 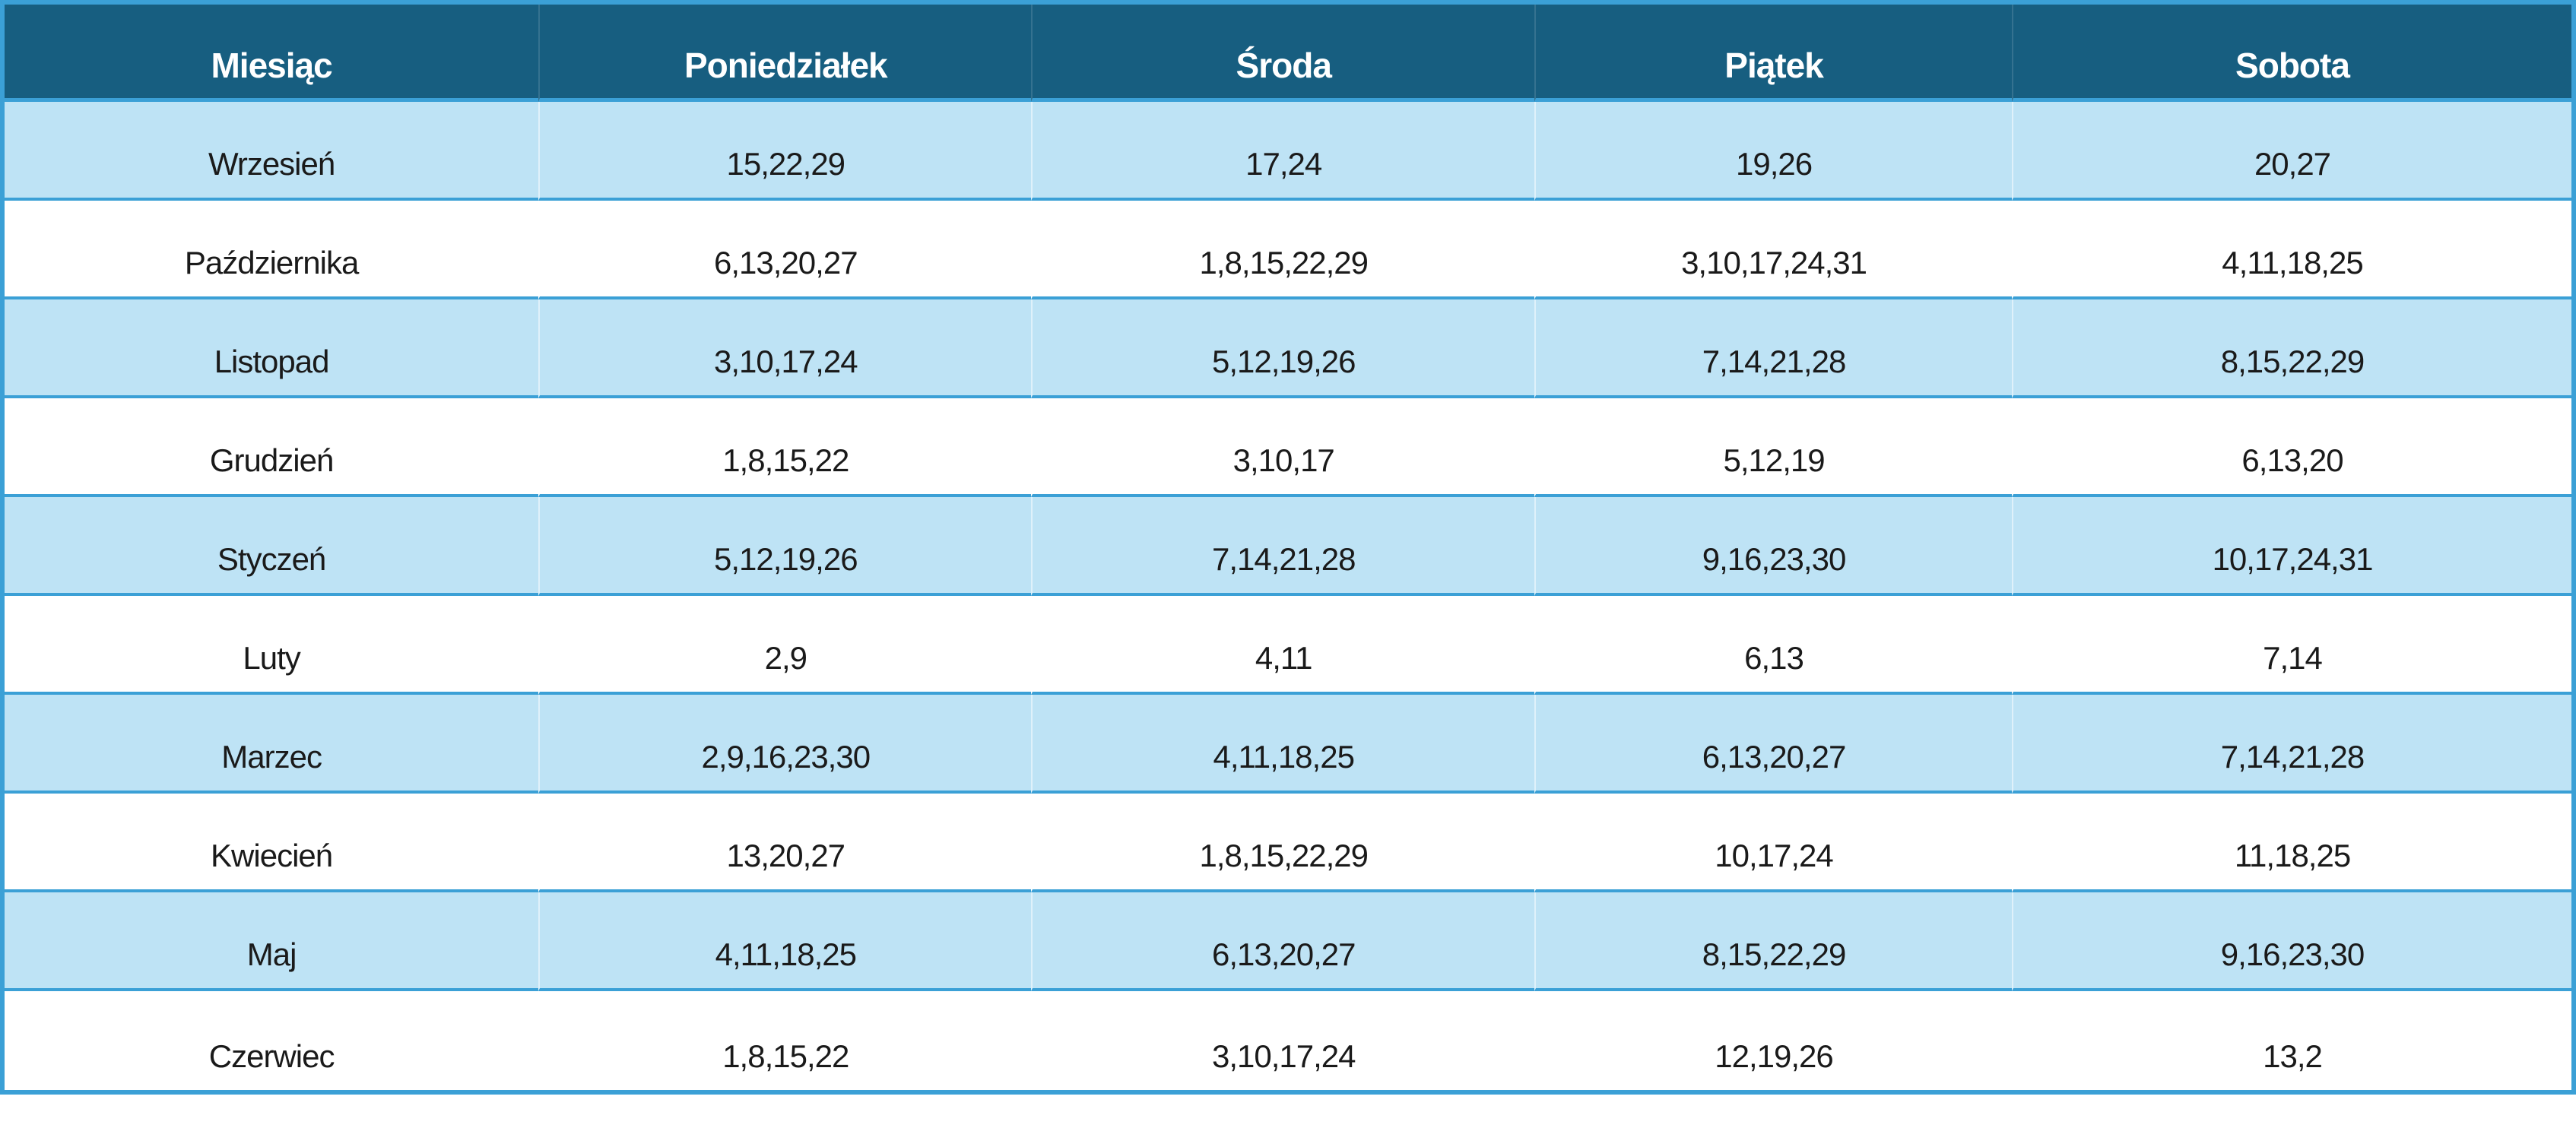 What do you see at coordinates (1283, 152) in the screenshot?
I see `days-cell: 17,24` at bounding box center [1283, 152].